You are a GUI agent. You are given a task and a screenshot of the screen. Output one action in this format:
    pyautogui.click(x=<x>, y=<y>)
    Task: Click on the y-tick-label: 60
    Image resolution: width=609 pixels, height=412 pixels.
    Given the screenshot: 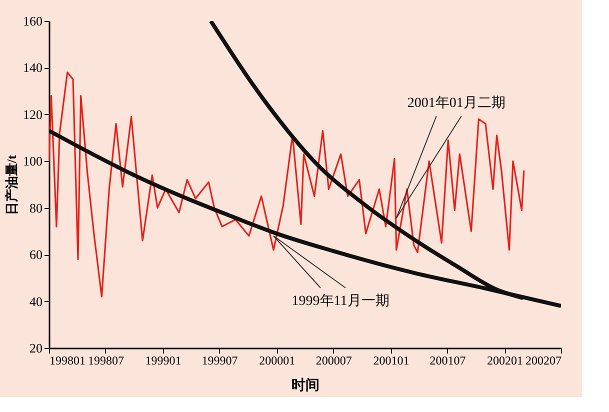 What is the action you would take?
    pyautogui.click(x=36, y=254)
    